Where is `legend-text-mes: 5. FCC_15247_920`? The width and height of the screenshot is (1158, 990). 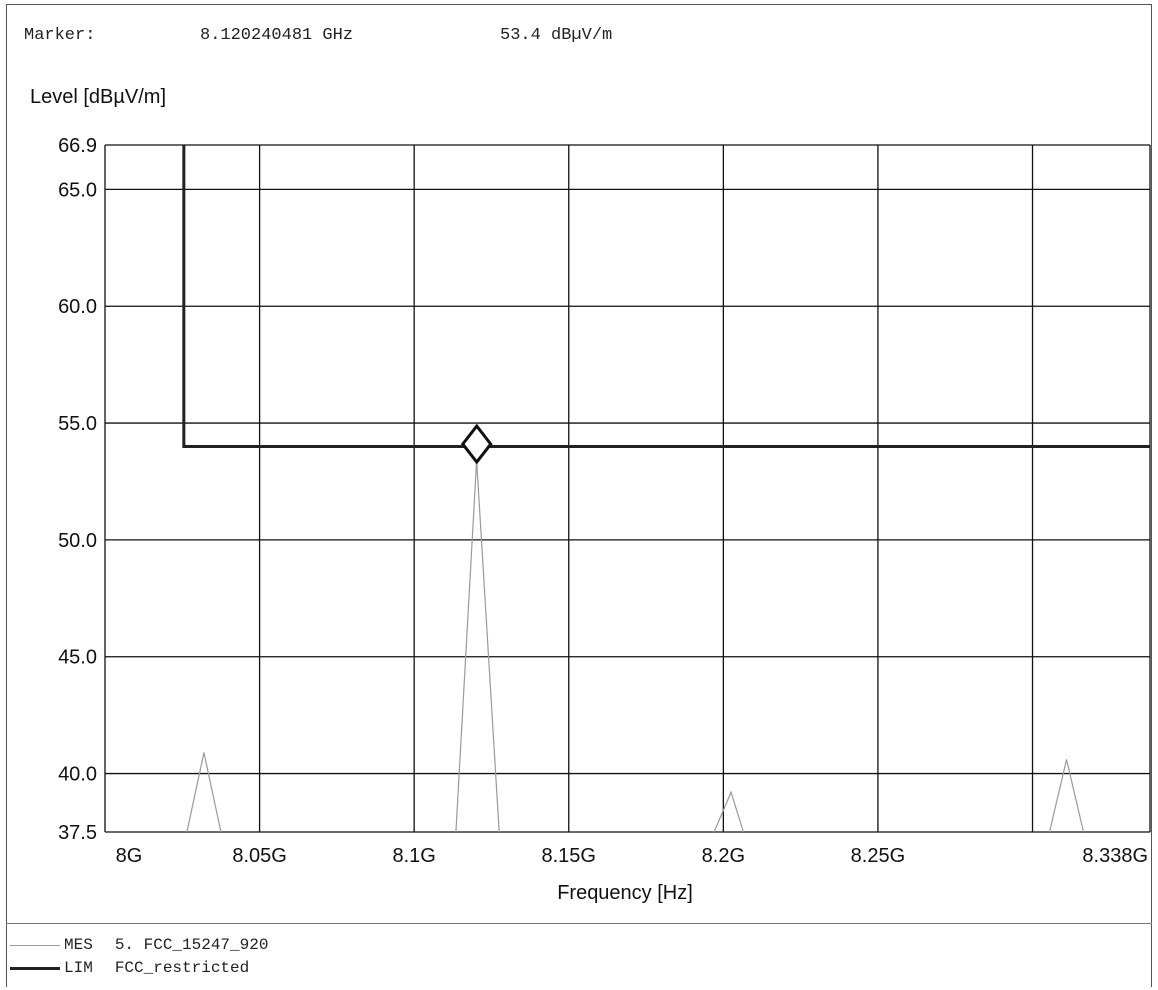 legend-text-mes: 5. FCC_15247_920 is located at coordinates (191, 945).